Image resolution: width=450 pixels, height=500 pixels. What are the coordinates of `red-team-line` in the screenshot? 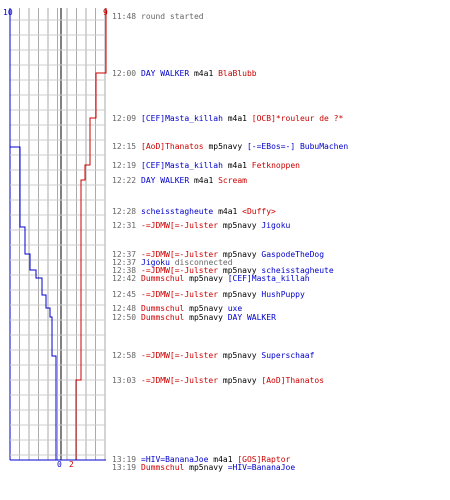 It's located at (91, 234).